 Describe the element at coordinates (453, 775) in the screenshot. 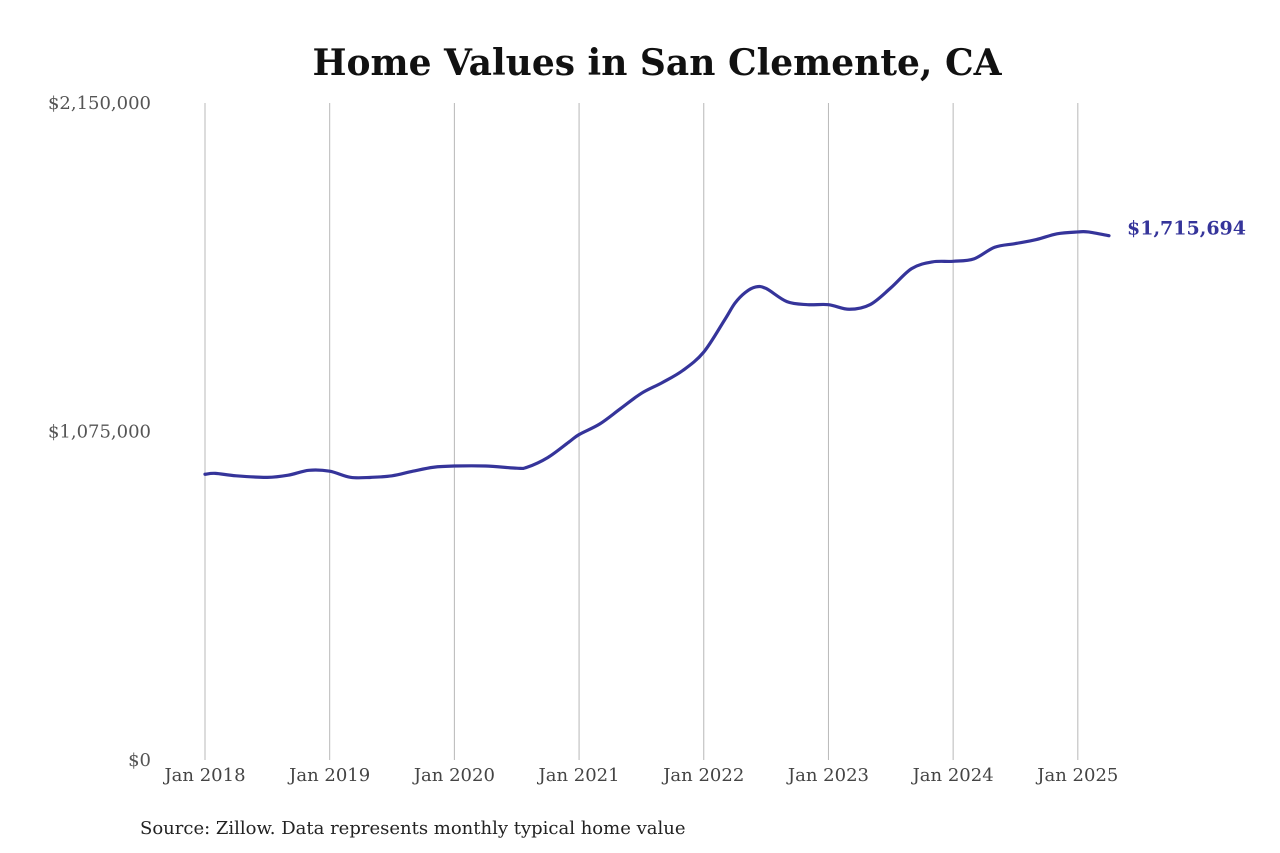

I see `x-tick-label: Jan 2020` at that location.